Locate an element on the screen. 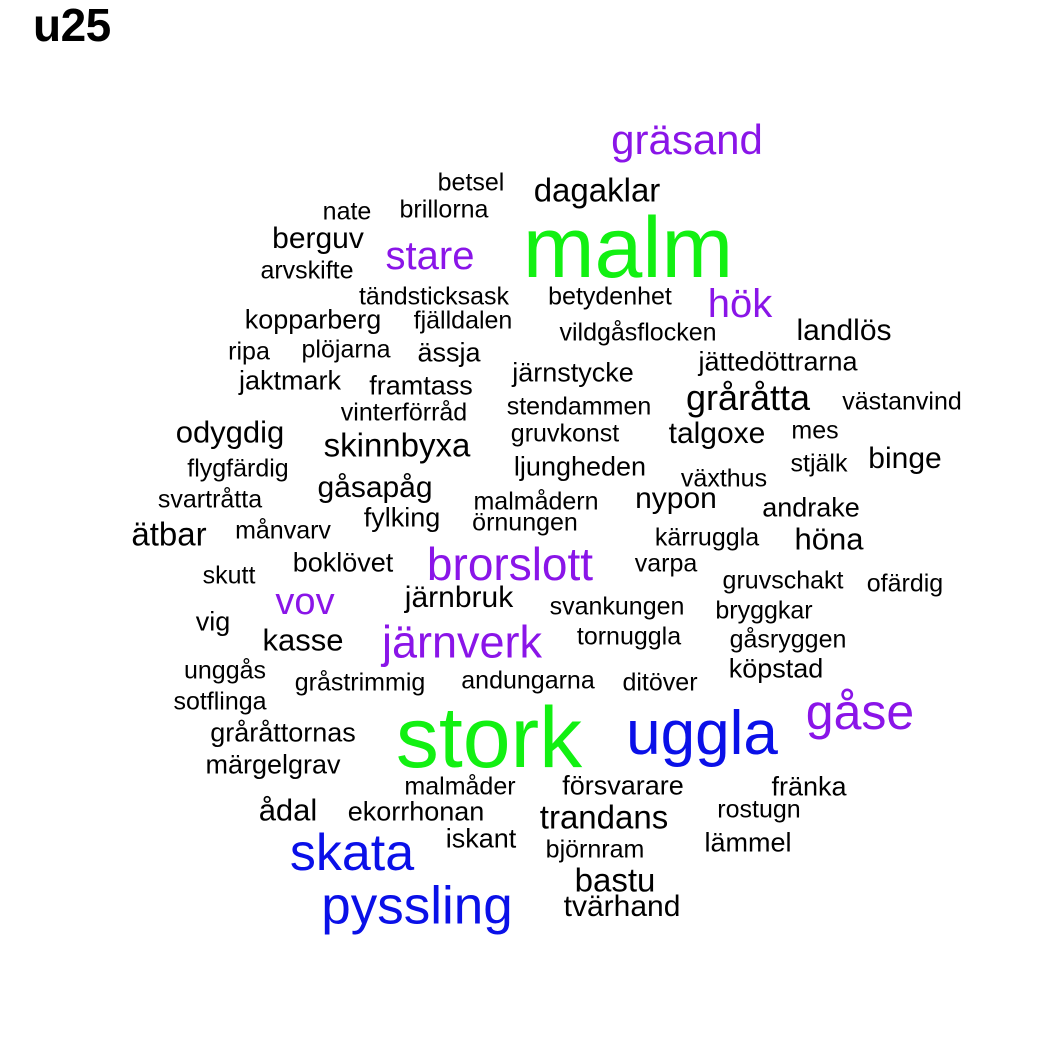 The height and width of the screenshot is (1050, 1050). cloud-word: ådal is located at coordinates (288, 810).